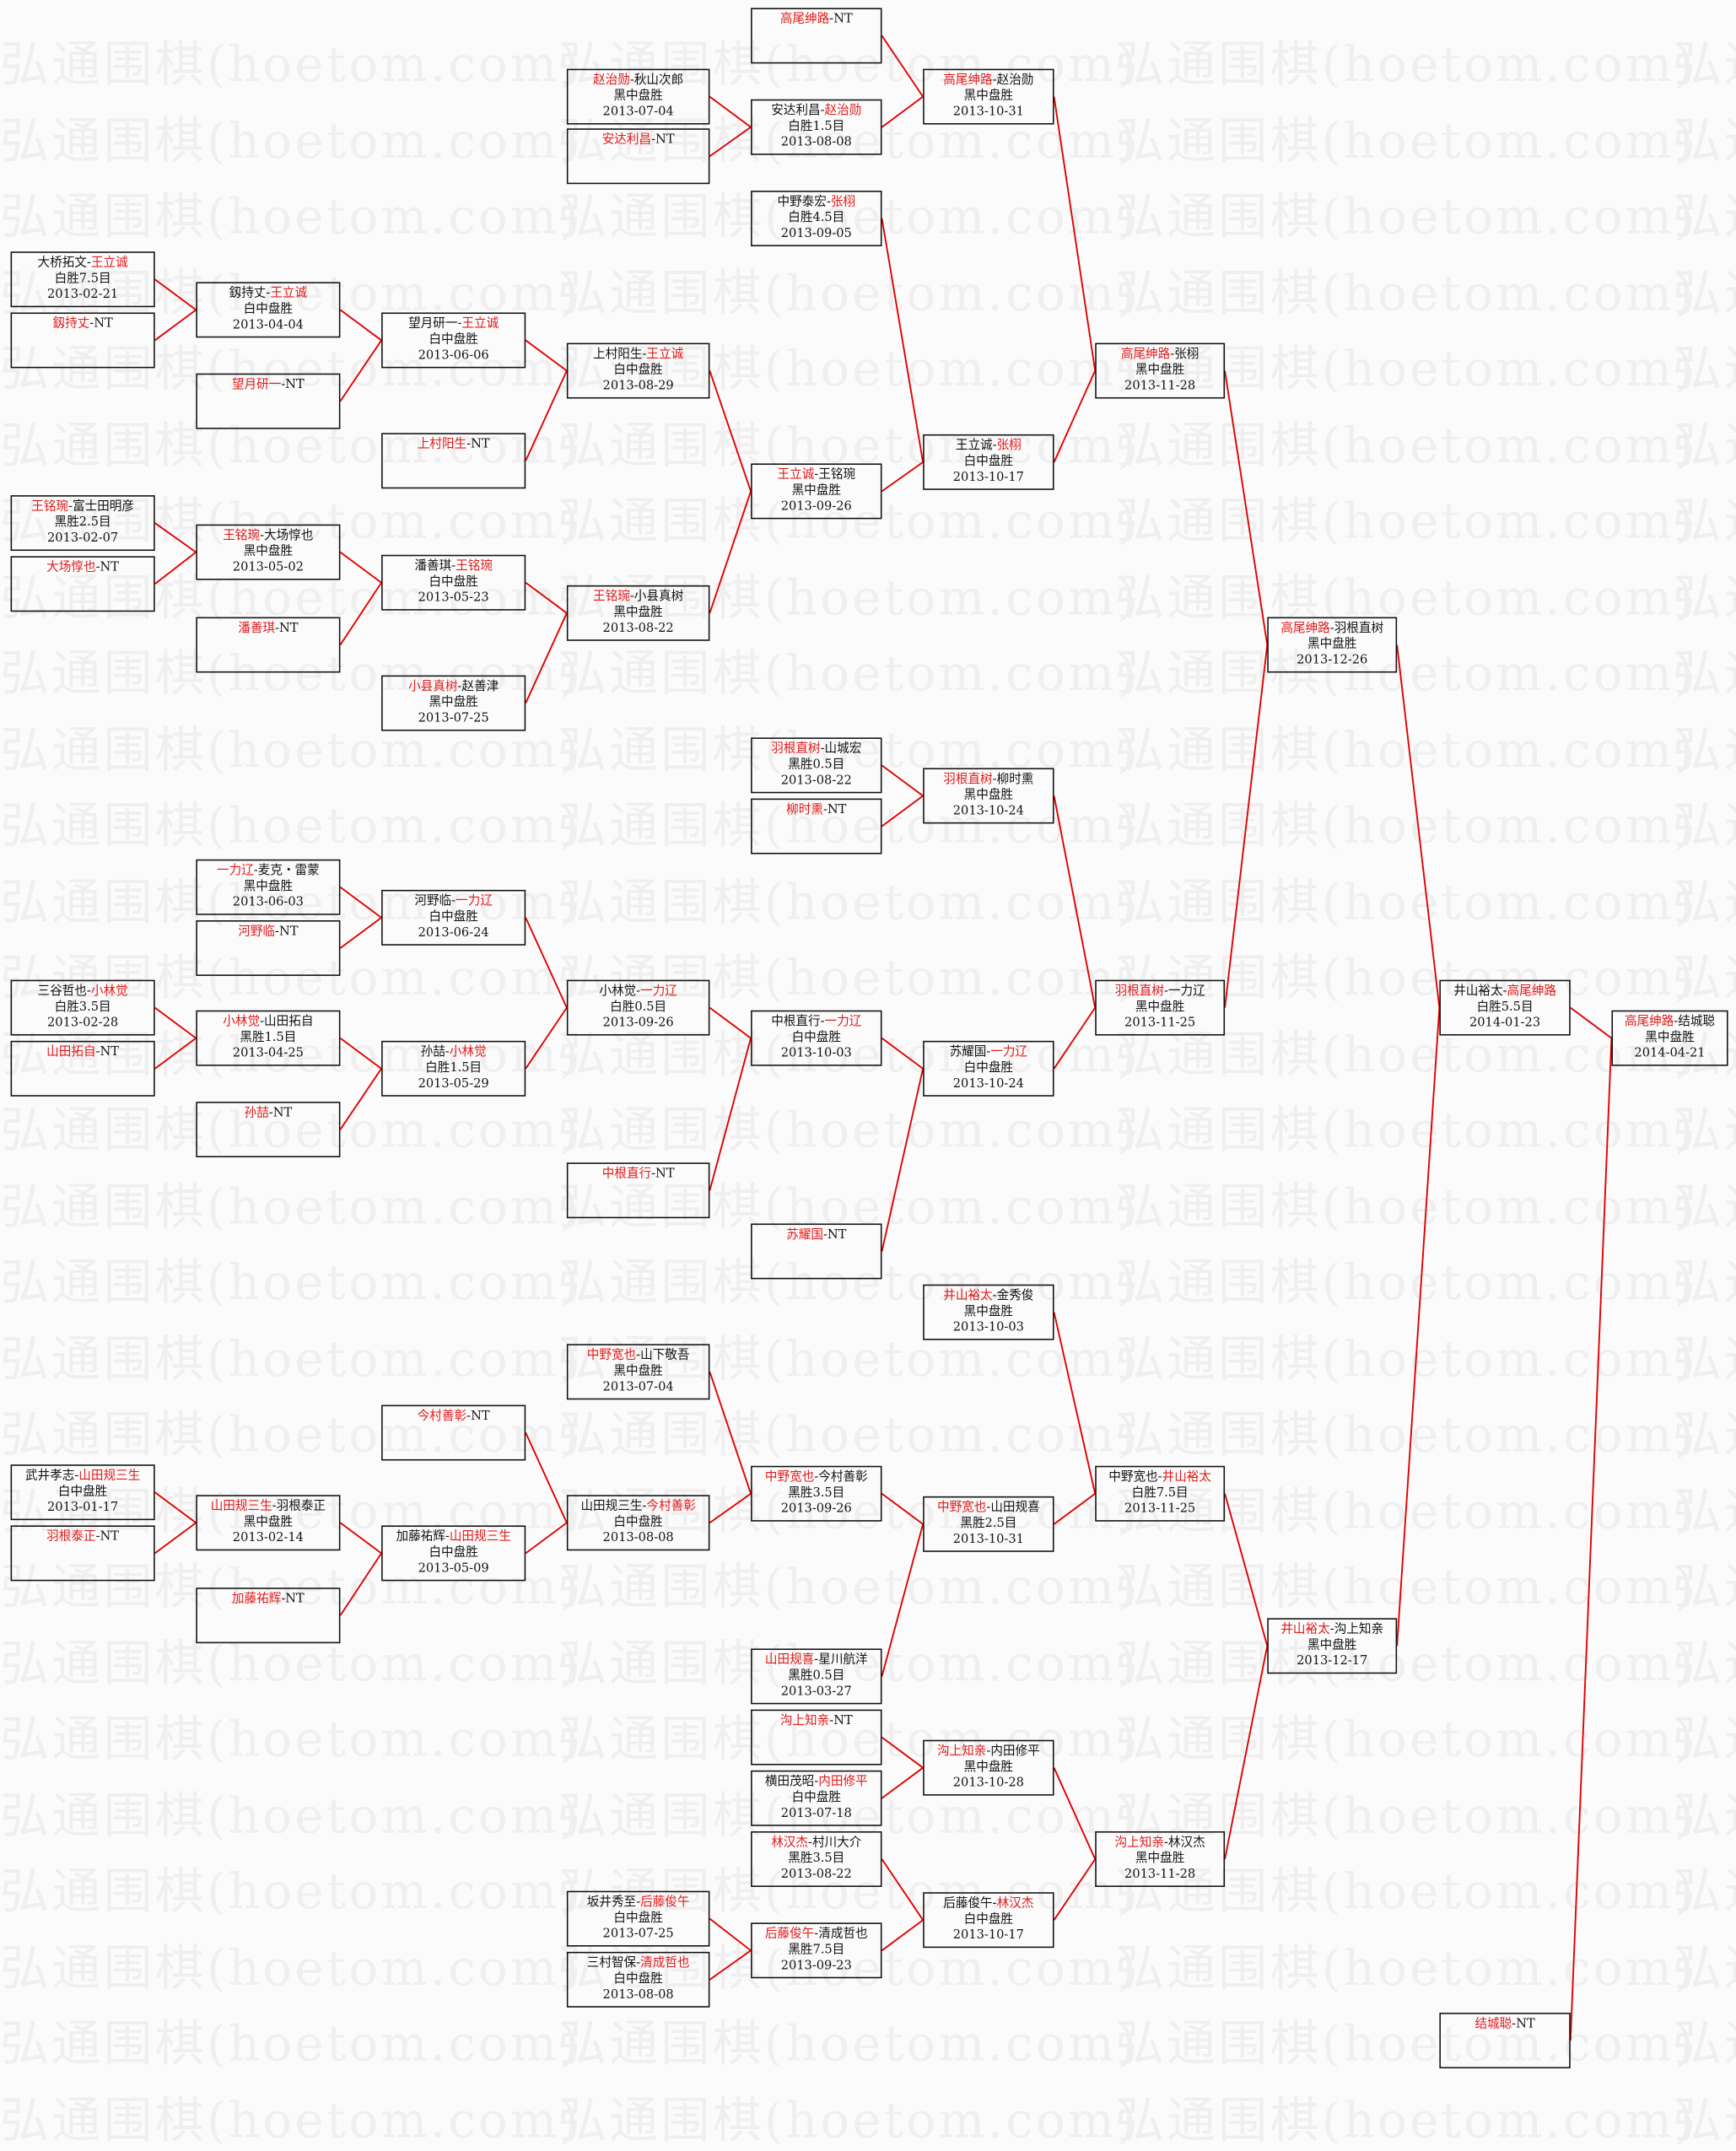 The height and width of the screenshot is (2151, 1736). I want to click on player-b: 大场惇也, so click(289, 536).